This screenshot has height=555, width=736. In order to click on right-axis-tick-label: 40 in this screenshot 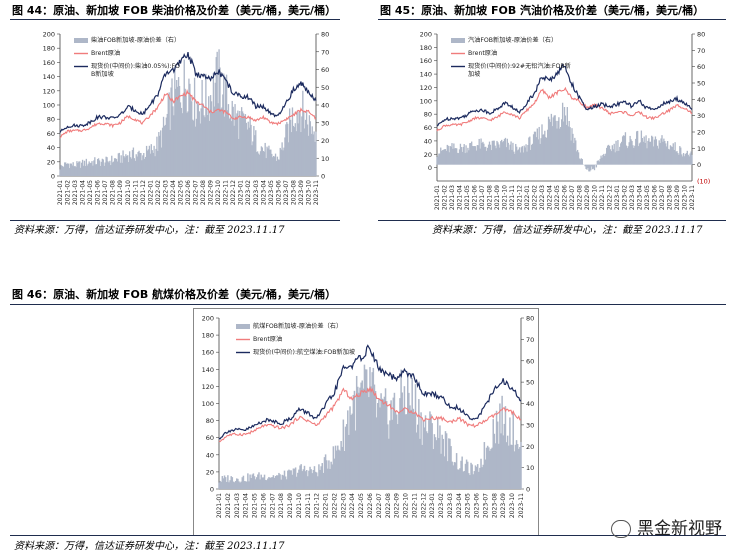, I will do `click(701, 100)`.